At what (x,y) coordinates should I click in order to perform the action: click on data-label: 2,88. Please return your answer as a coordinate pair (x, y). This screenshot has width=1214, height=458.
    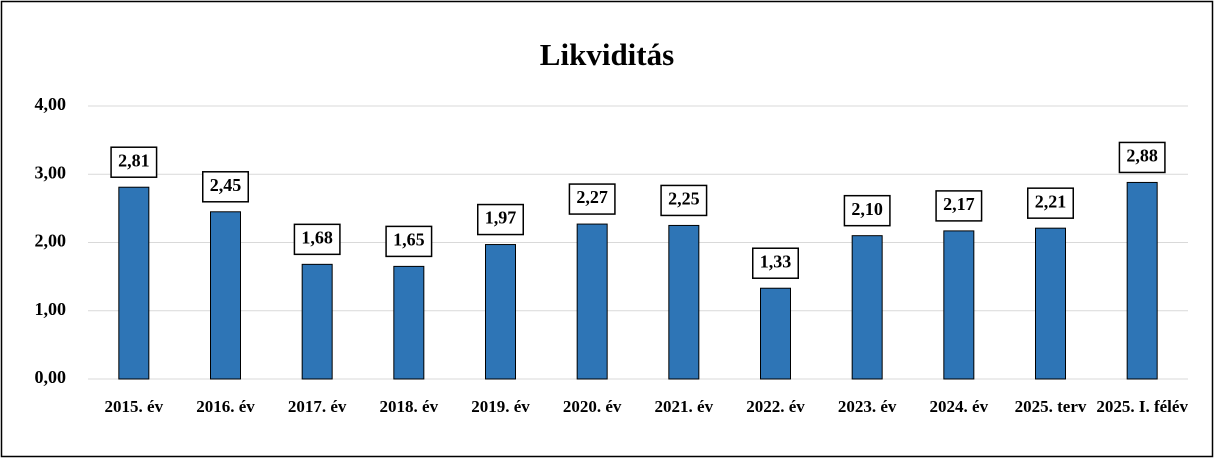
    Looking at the image, I should click on (1142, 156).